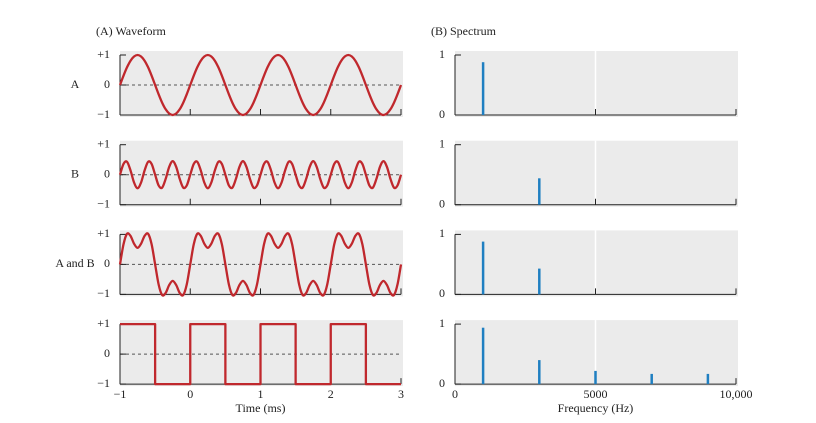 Image resolution: width=816 pixels, height=423 pixels. What do you see at coordinates (736, 394) in the screenshot?
I see `x-tick-label: 10,000` at bounding box center [736, 394].